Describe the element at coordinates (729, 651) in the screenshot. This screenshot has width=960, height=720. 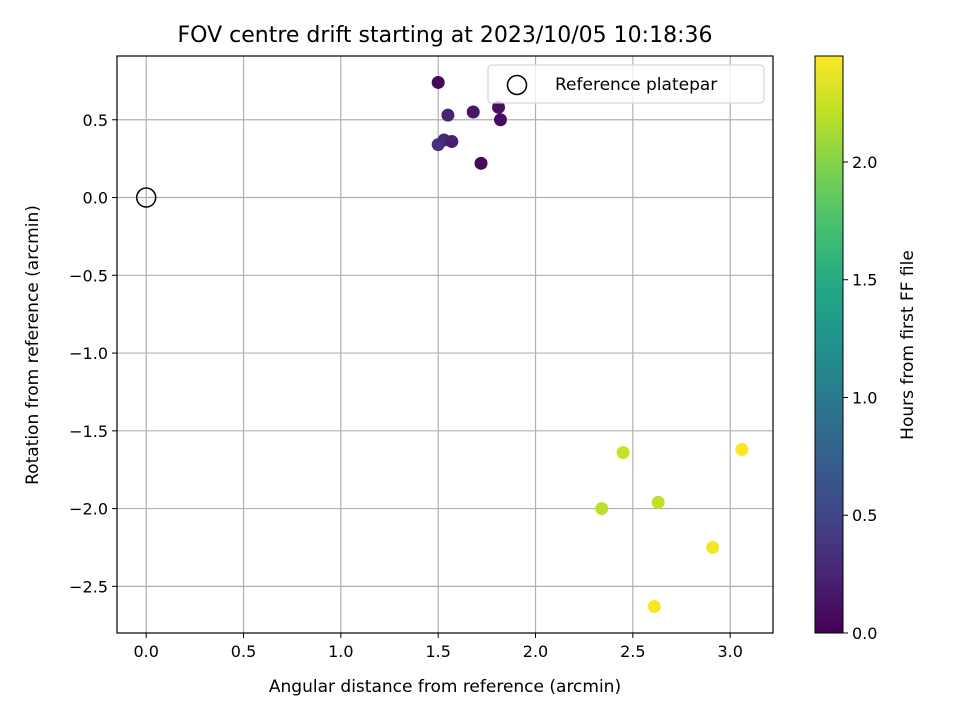
I see `x-tick-label: 3.0` at that location.